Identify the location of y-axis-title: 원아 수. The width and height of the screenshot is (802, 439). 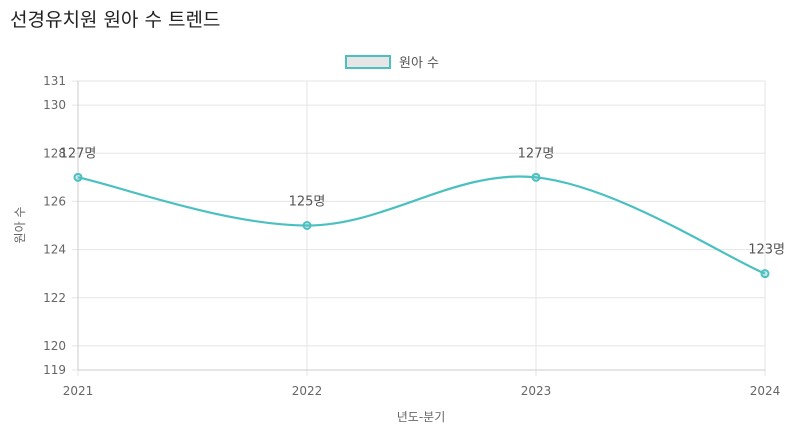
(20, 225).